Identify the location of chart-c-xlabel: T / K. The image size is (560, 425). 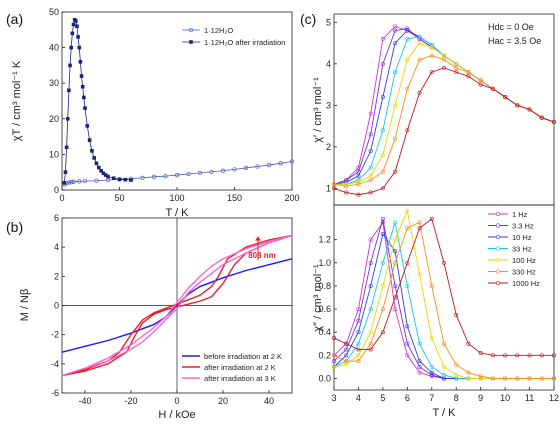
(444, 413).